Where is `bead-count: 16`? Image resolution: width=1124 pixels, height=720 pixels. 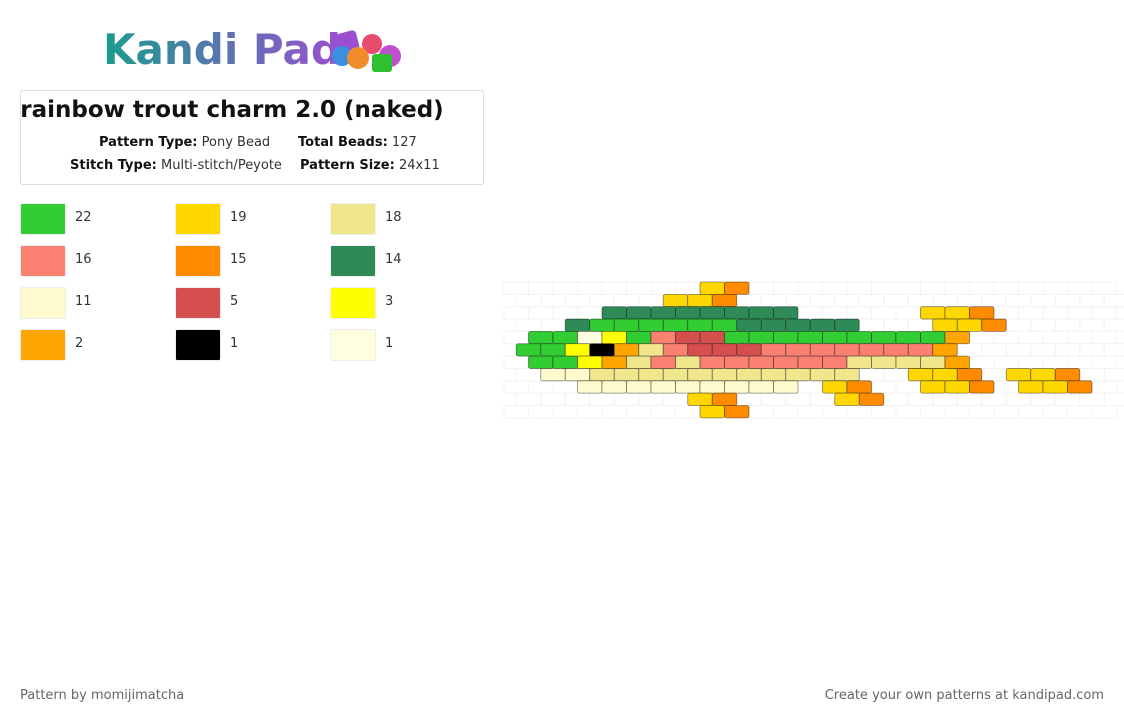
bead-count: 16 is located at coordinates (83, 259).